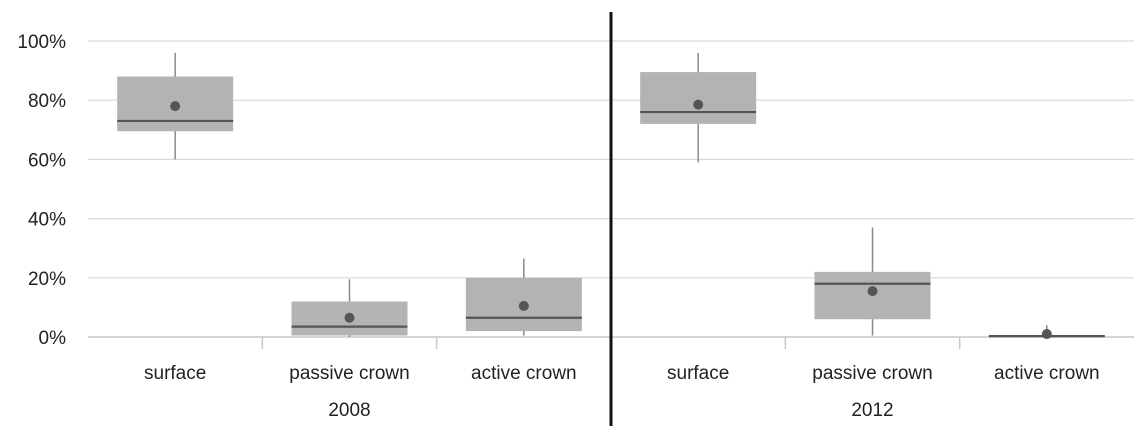 This screenshot has width=1139, height=426. Describe the element at coordinates (610, 410) in the screenshot. I see `group-labels: 2008 2012` at that location.